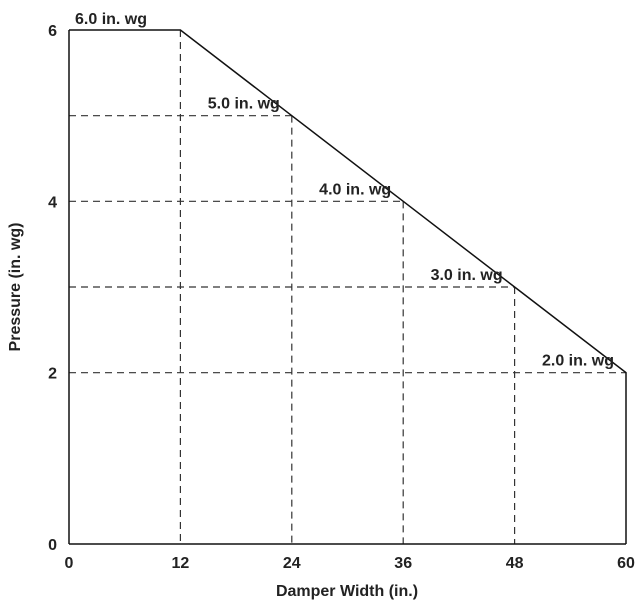 This screenshot has width=641, height=605. What do you see at coordinates (626, 563) in the screenshot?
I see `x-tick-label-60: 60` at bounding box center [626, 563].